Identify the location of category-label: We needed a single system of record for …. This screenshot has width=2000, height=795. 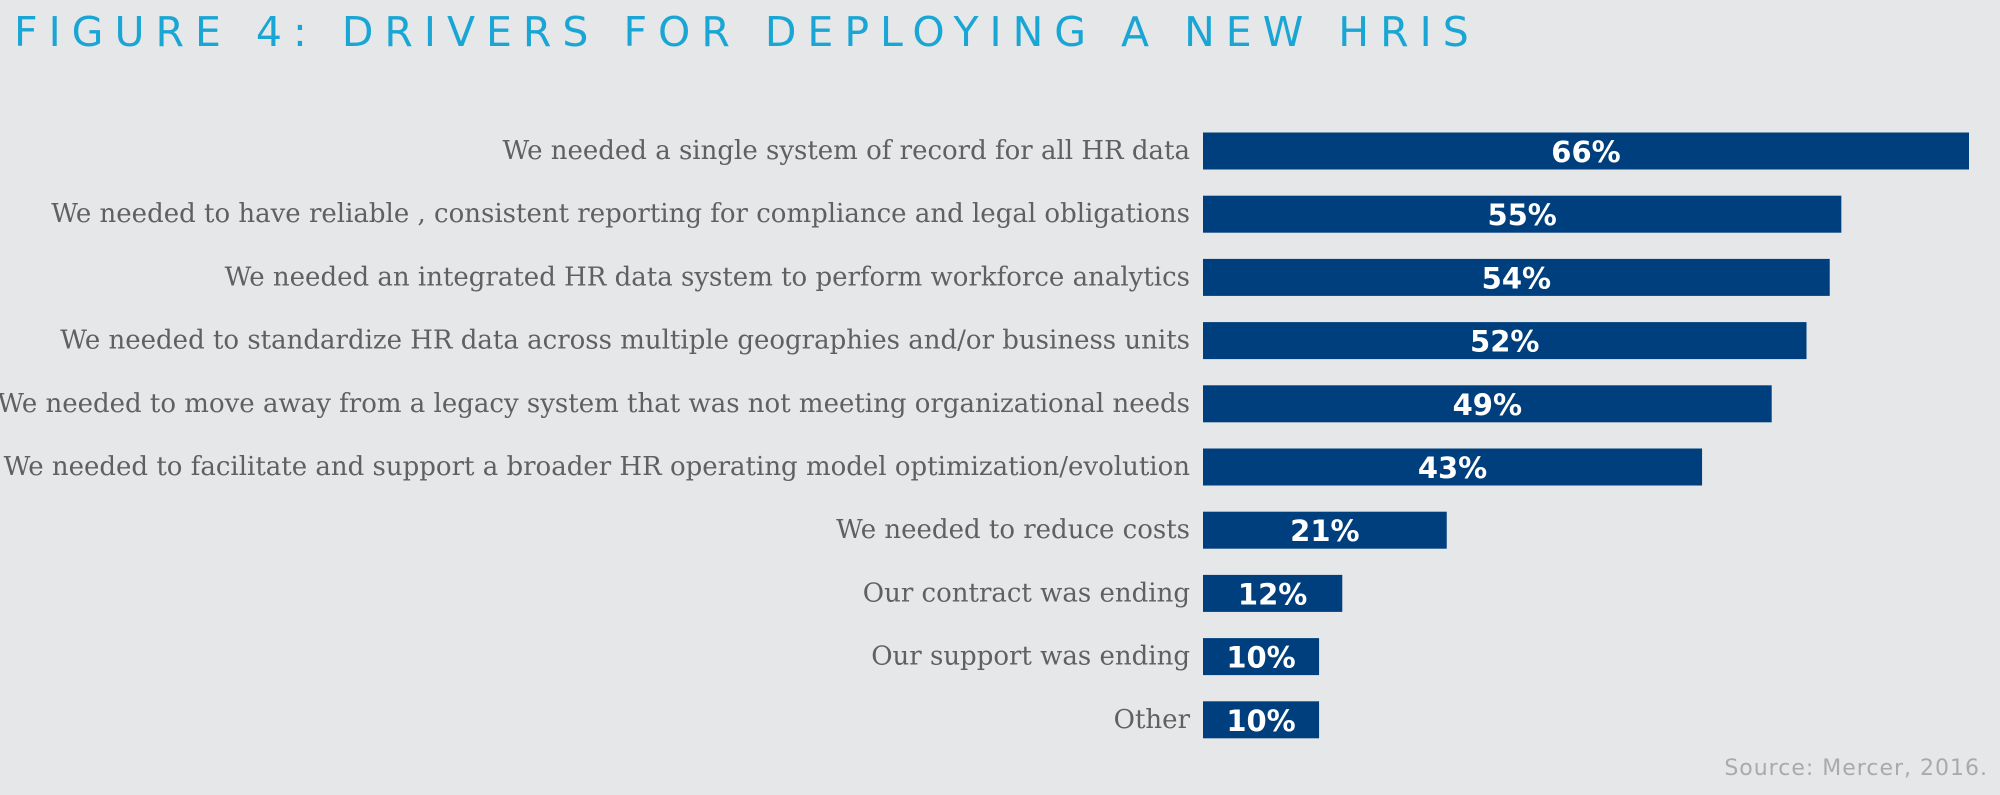
(846, 151).